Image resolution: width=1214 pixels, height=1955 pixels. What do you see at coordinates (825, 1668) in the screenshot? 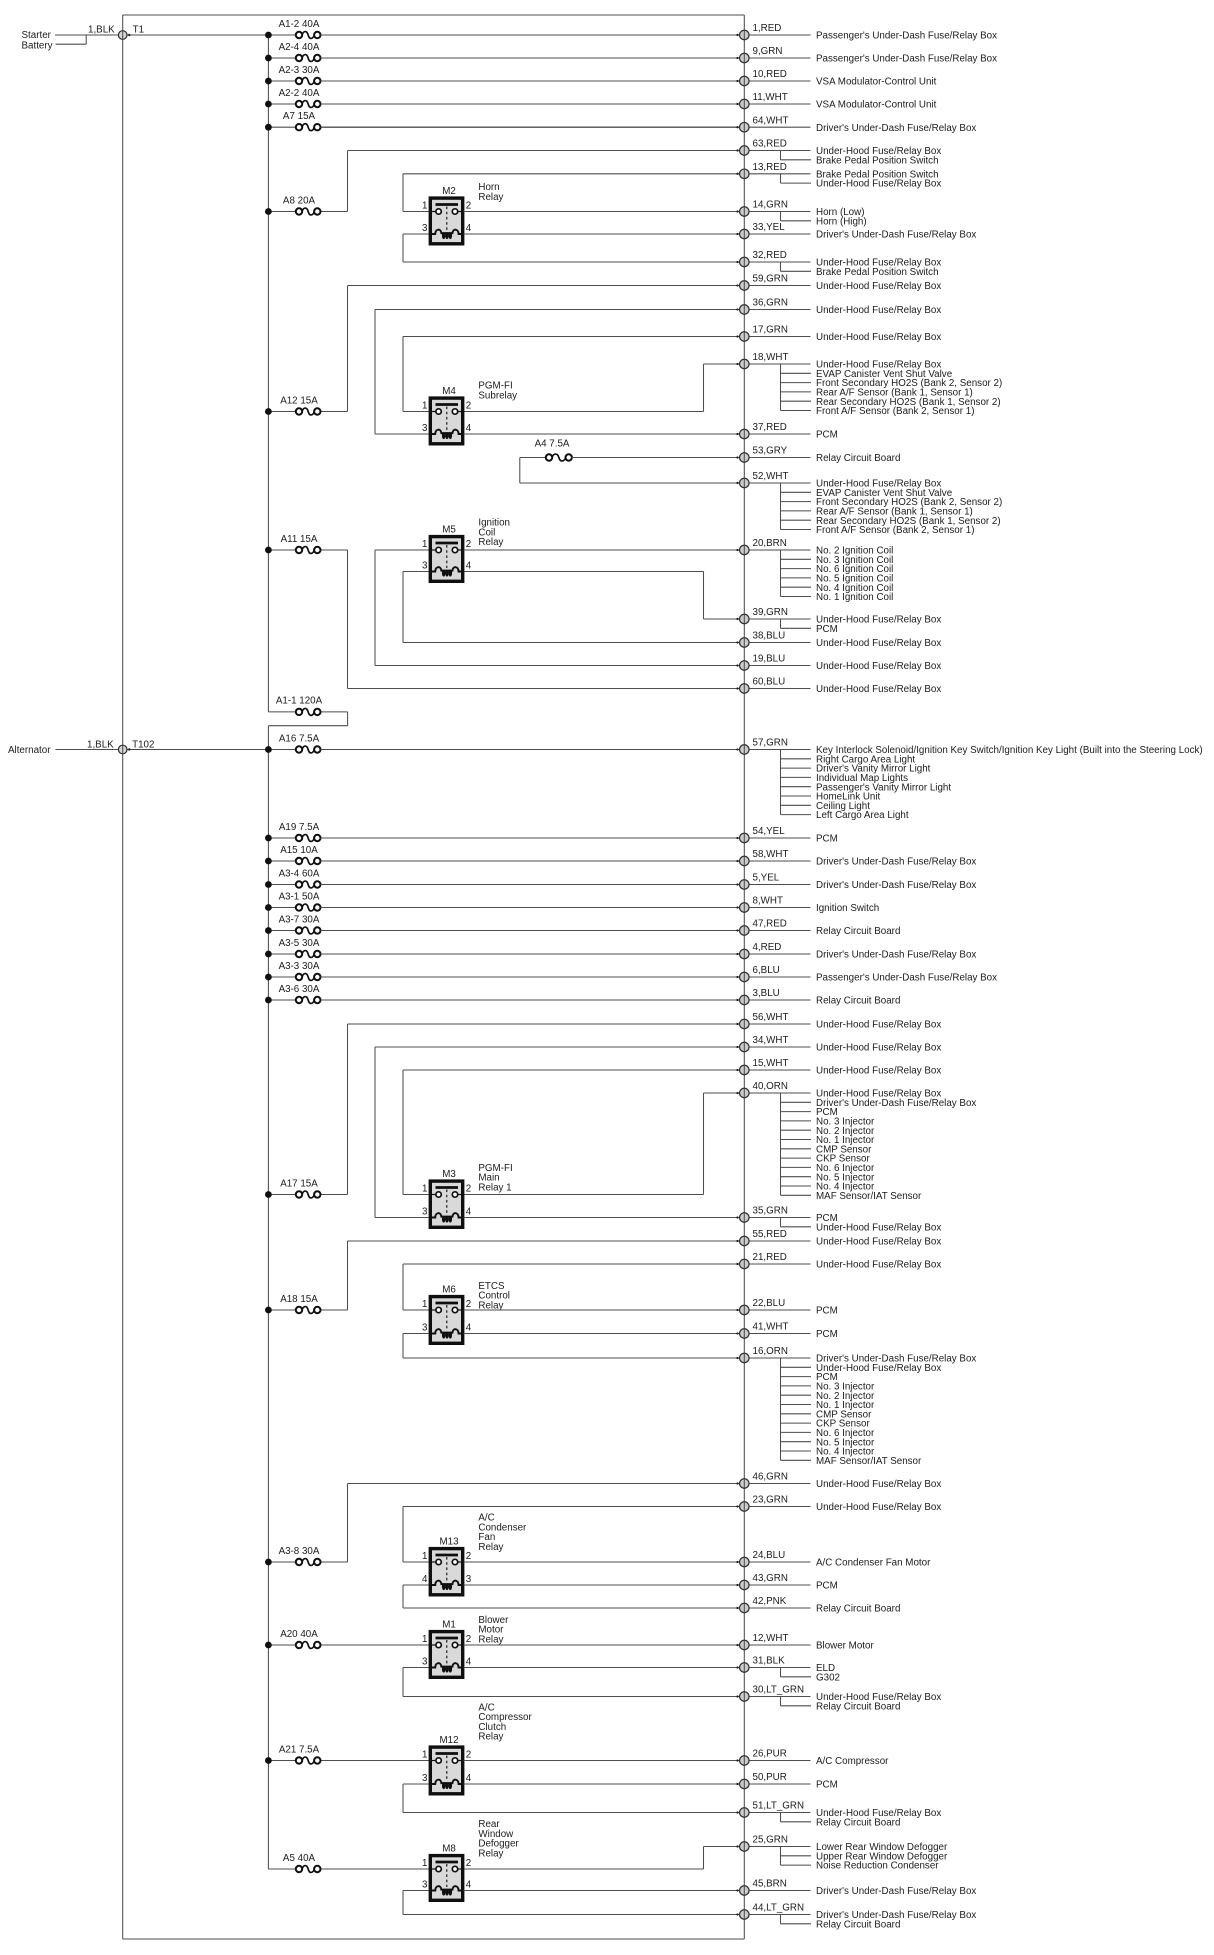
I see `svg-text: ELD` at bounding box center [825, 1668].